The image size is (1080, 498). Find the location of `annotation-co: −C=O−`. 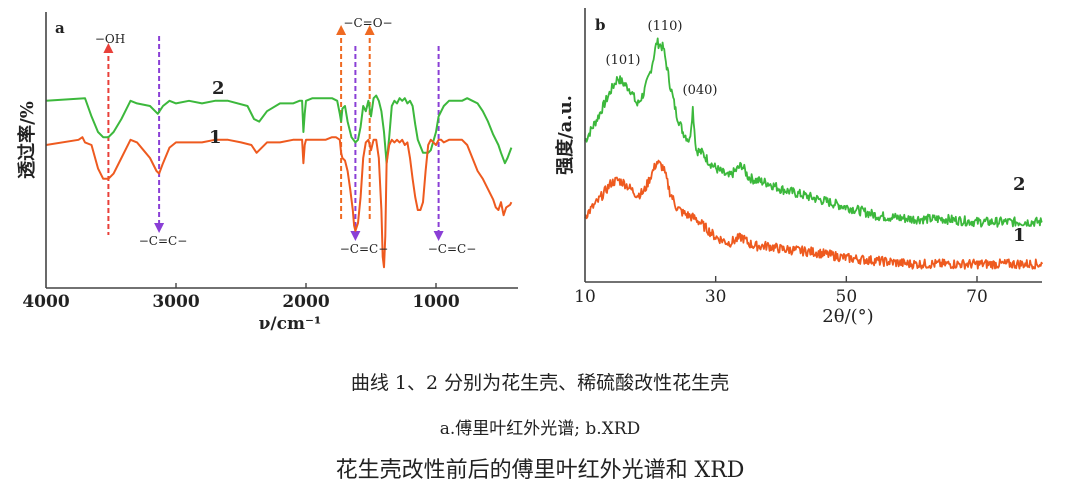

annotation-co: −C=O− is located at coordinates (367, 23).